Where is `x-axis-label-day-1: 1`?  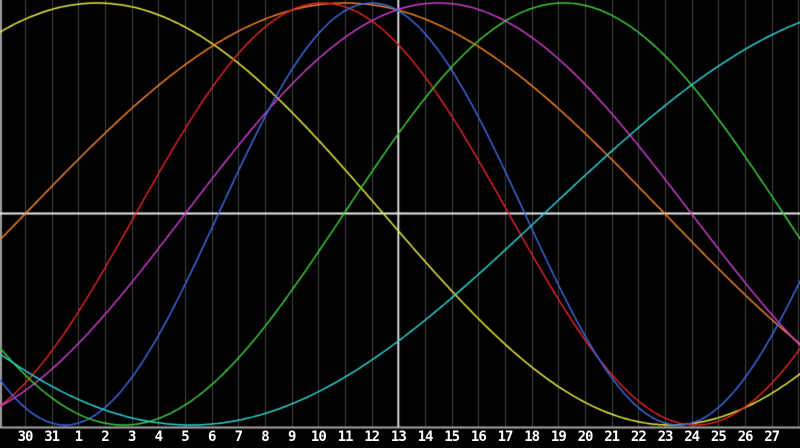
x-axis-label-day-1: 1 is located at coordinates (79, 437).